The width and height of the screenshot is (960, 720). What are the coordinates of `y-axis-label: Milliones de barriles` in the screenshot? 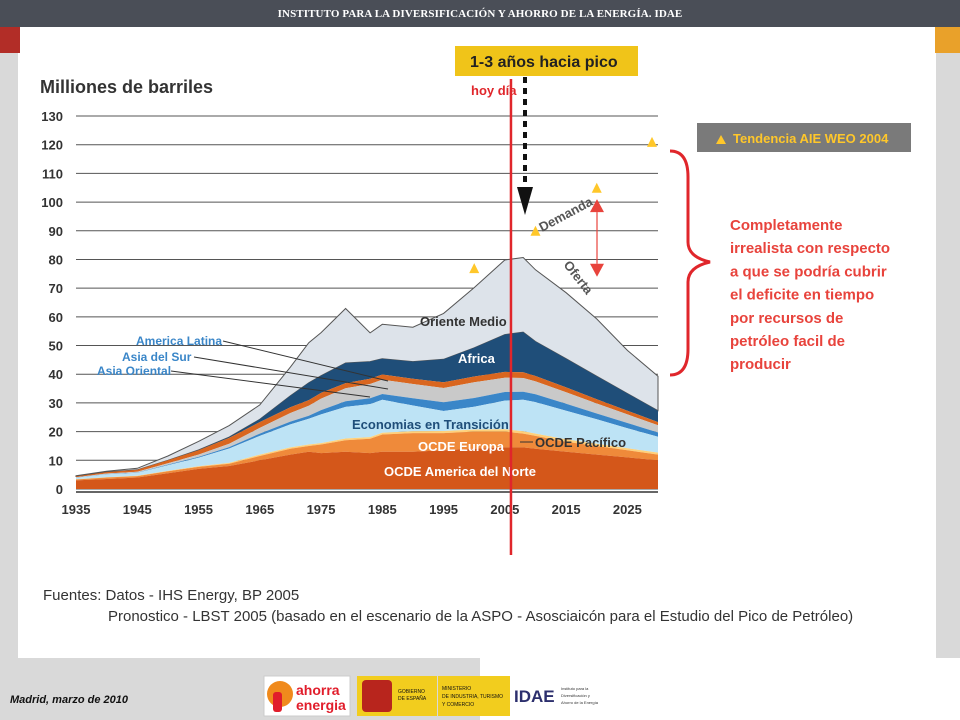 It's located at (126, 87).